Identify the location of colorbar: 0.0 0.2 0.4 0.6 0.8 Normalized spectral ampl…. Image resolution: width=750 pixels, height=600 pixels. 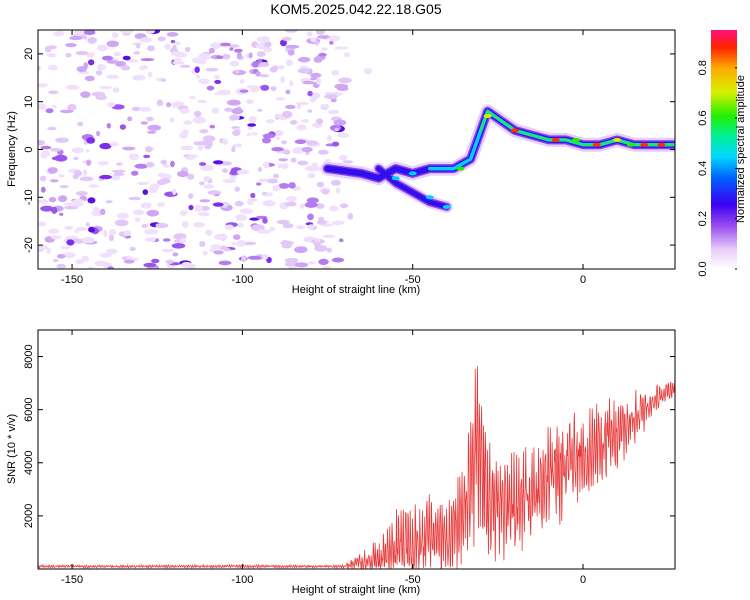
(722, 153).